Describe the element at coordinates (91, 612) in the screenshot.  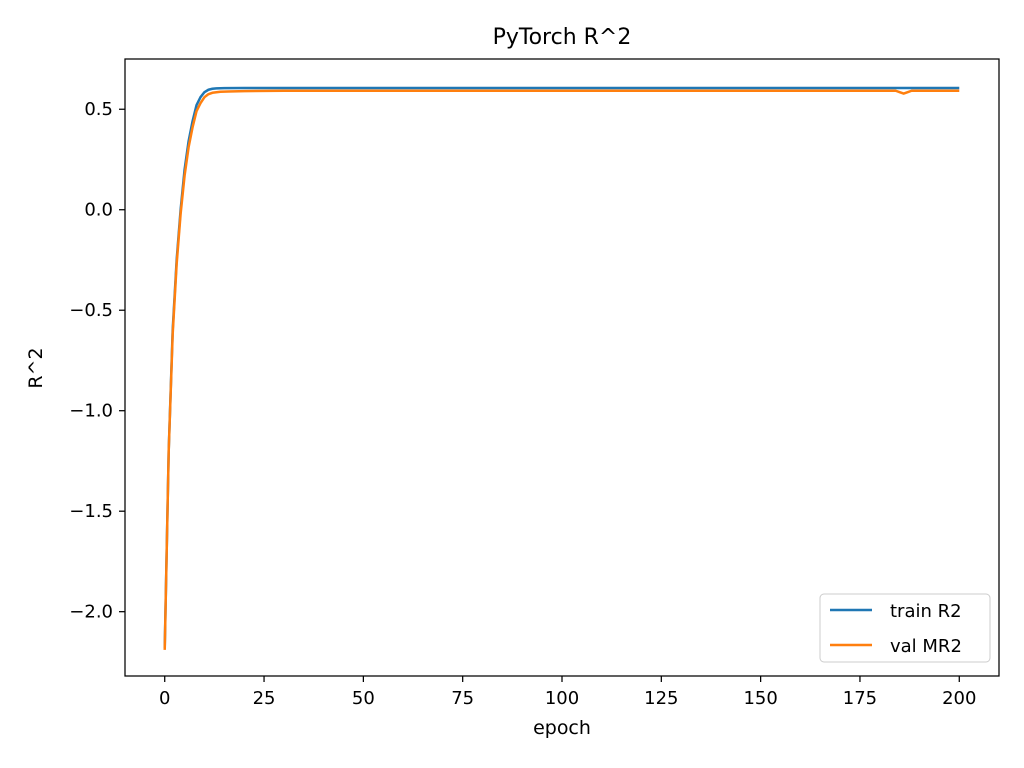
I see `y-tick-label: −2.0` at that location.